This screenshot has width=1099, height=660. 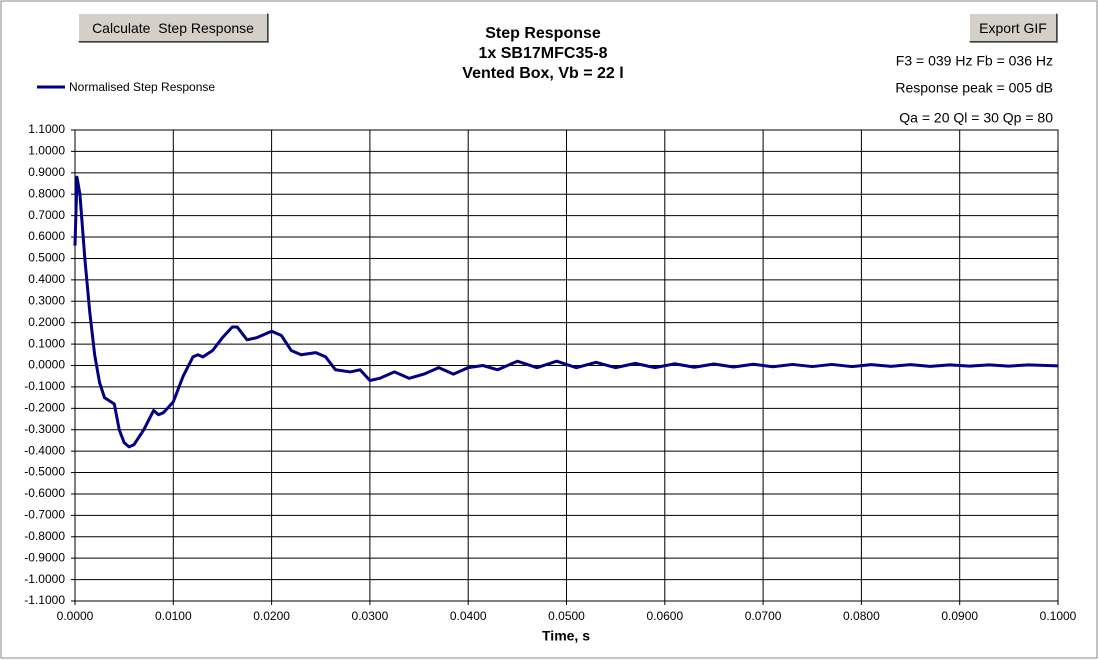 What do you see at coordinates (173, 27) in the screenshot?
I see `calculate-button: Calculate Step Response` at bounding box center [173, 27].